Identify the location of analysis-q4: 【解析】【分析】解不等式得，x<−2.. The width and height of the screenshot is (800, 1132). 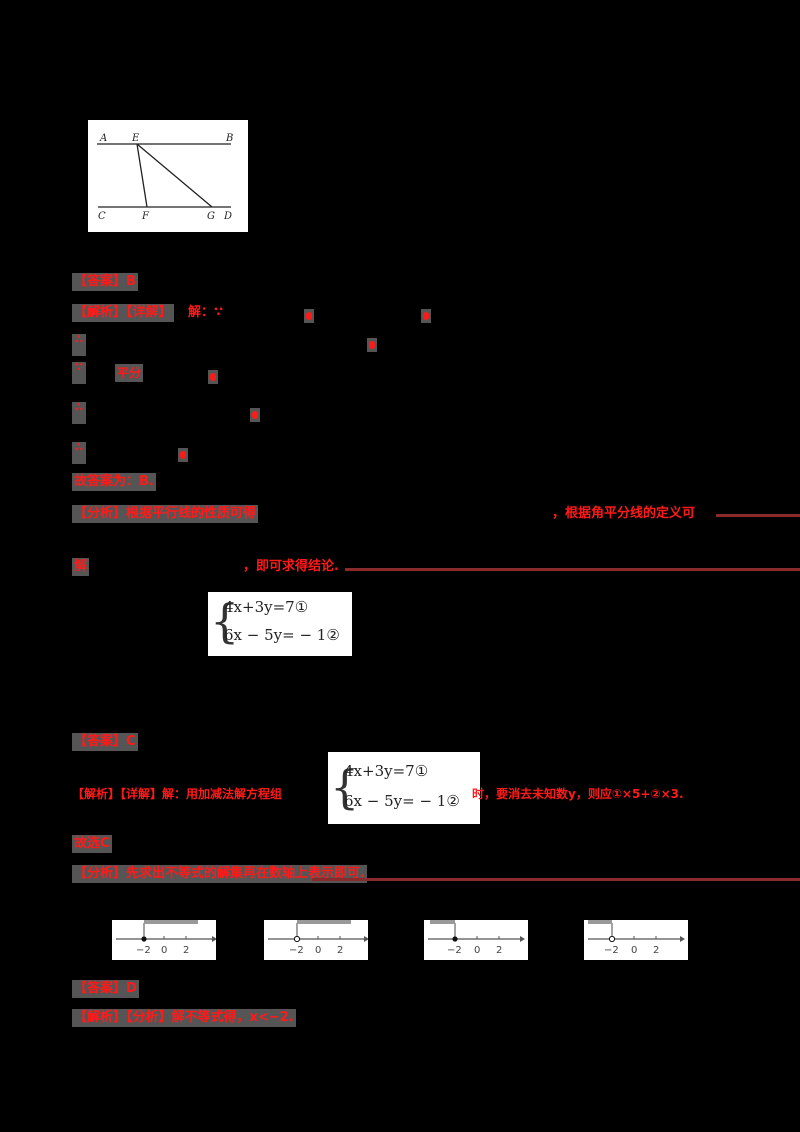
(184, 1018).